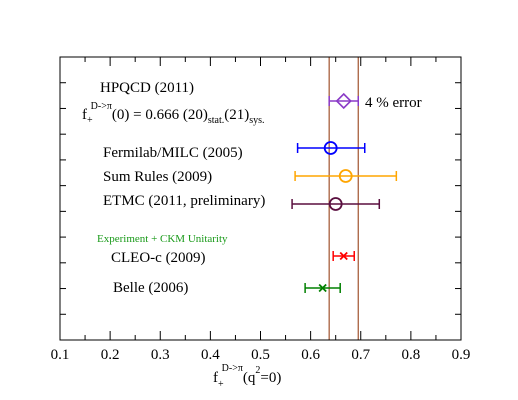 The image size is (518, 400). I want to click on xlabel-f: f, so click(215, 378).